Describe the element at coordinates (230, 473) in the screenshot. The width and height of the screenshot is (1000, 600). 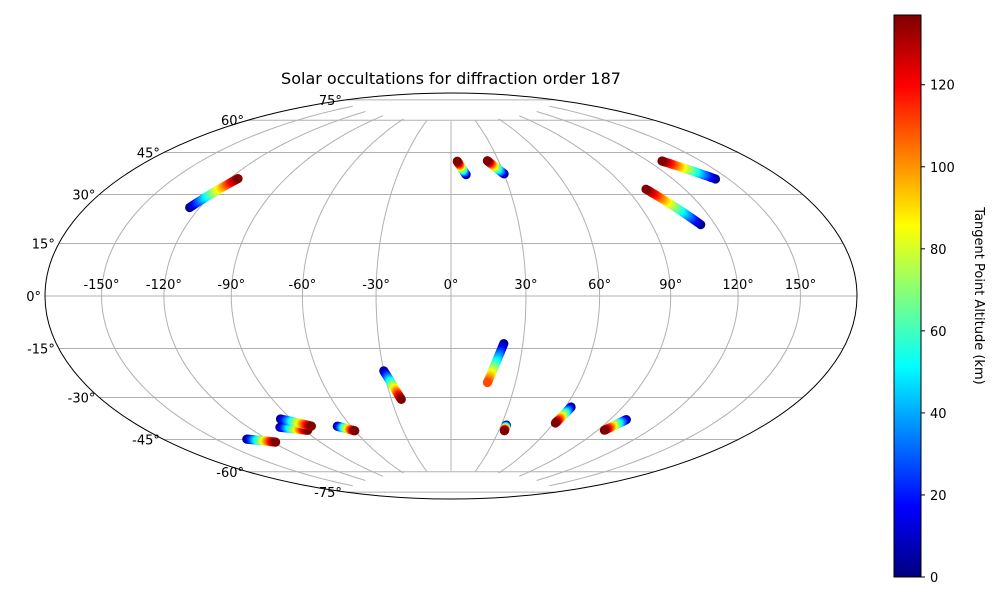
I see `lat-tick-label: -60°` at that location.